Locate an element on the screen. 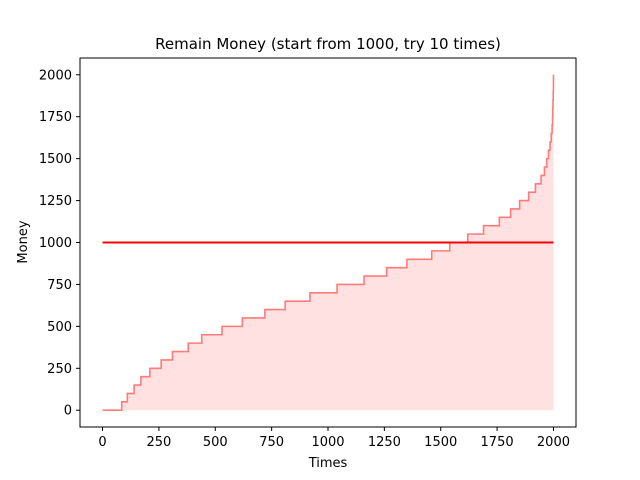 The image size is (640, 480). x-tick-label: 2000 is located at coordinates (553, 442).